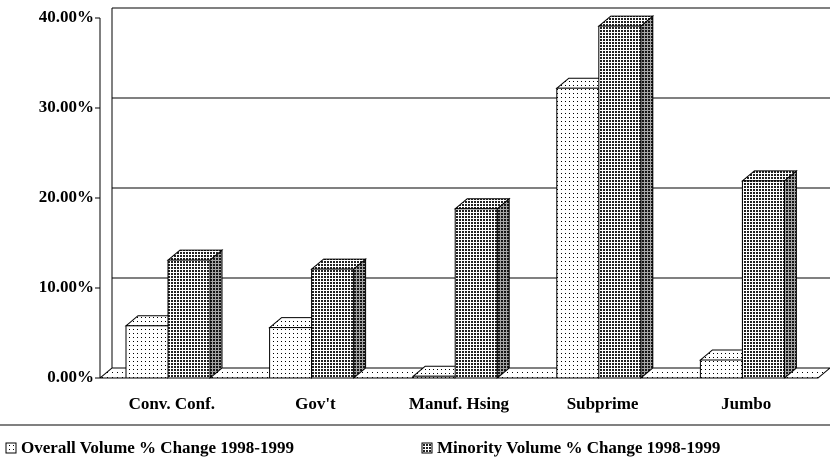 This screenshot has height=473, width=830. I want to click on y-tick-label: 20.00%, so click(66, 196).